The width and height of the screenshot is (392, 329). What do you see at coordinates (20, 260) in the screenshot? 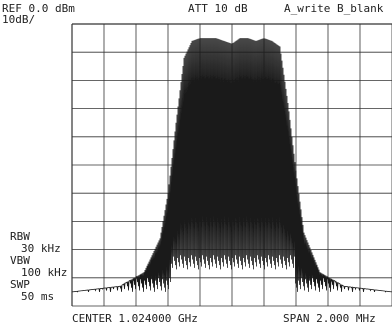
I see `vbw-label: VBW` at bounding box center [20, 260].